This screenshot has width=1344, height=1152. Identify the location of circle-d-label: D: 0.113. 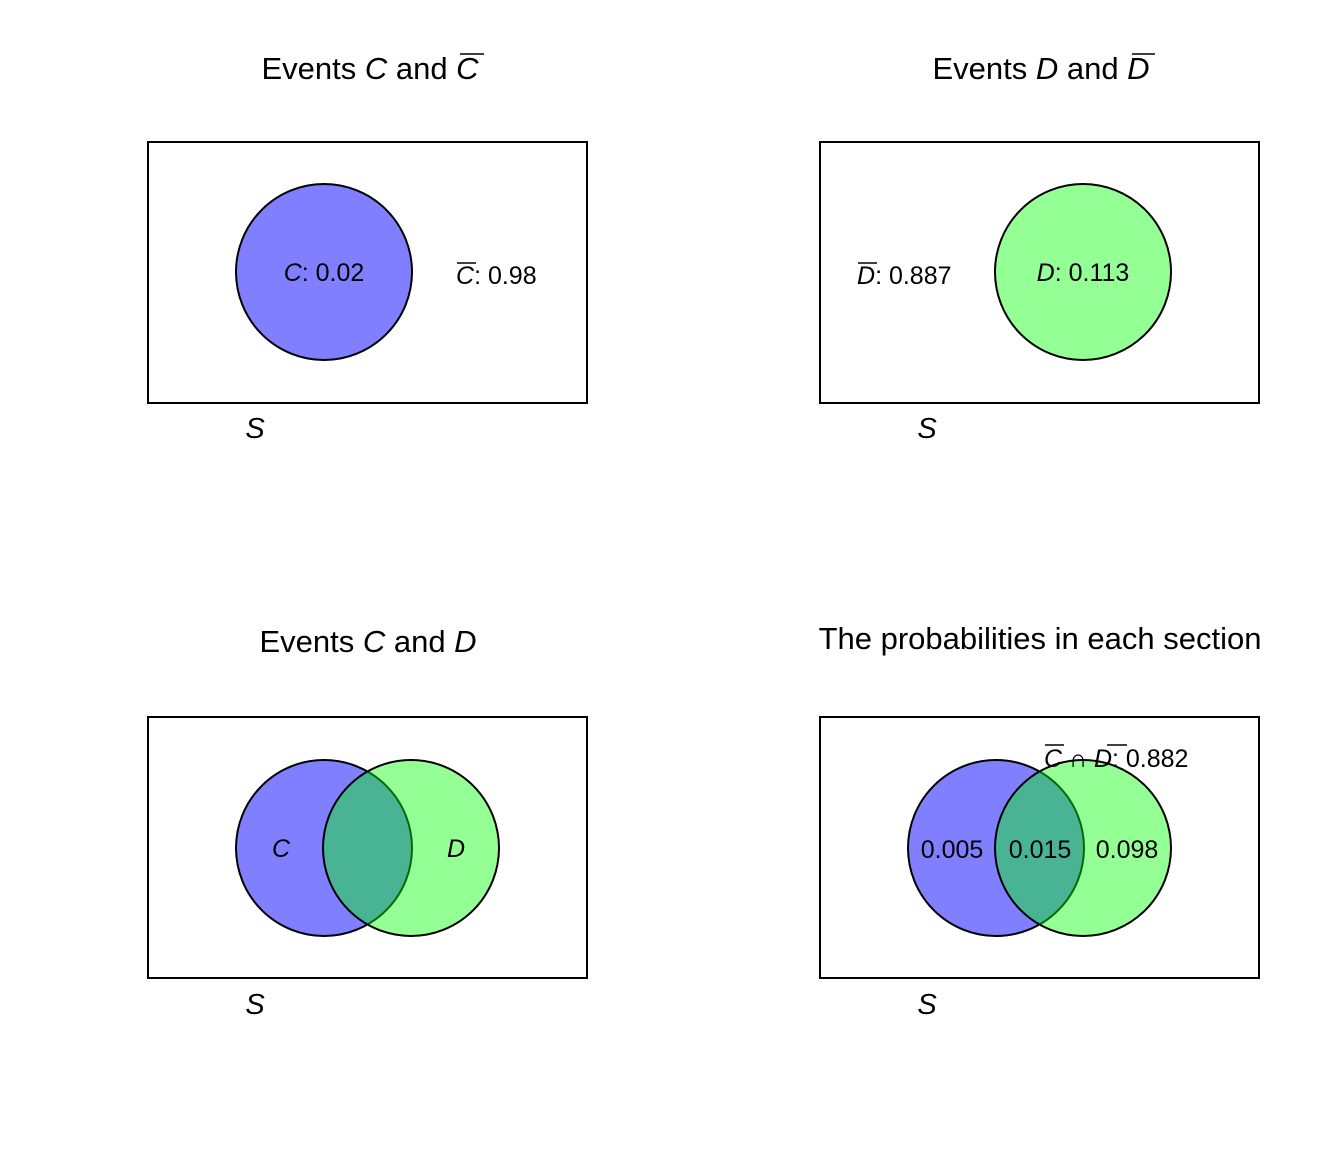
(1083, 273).